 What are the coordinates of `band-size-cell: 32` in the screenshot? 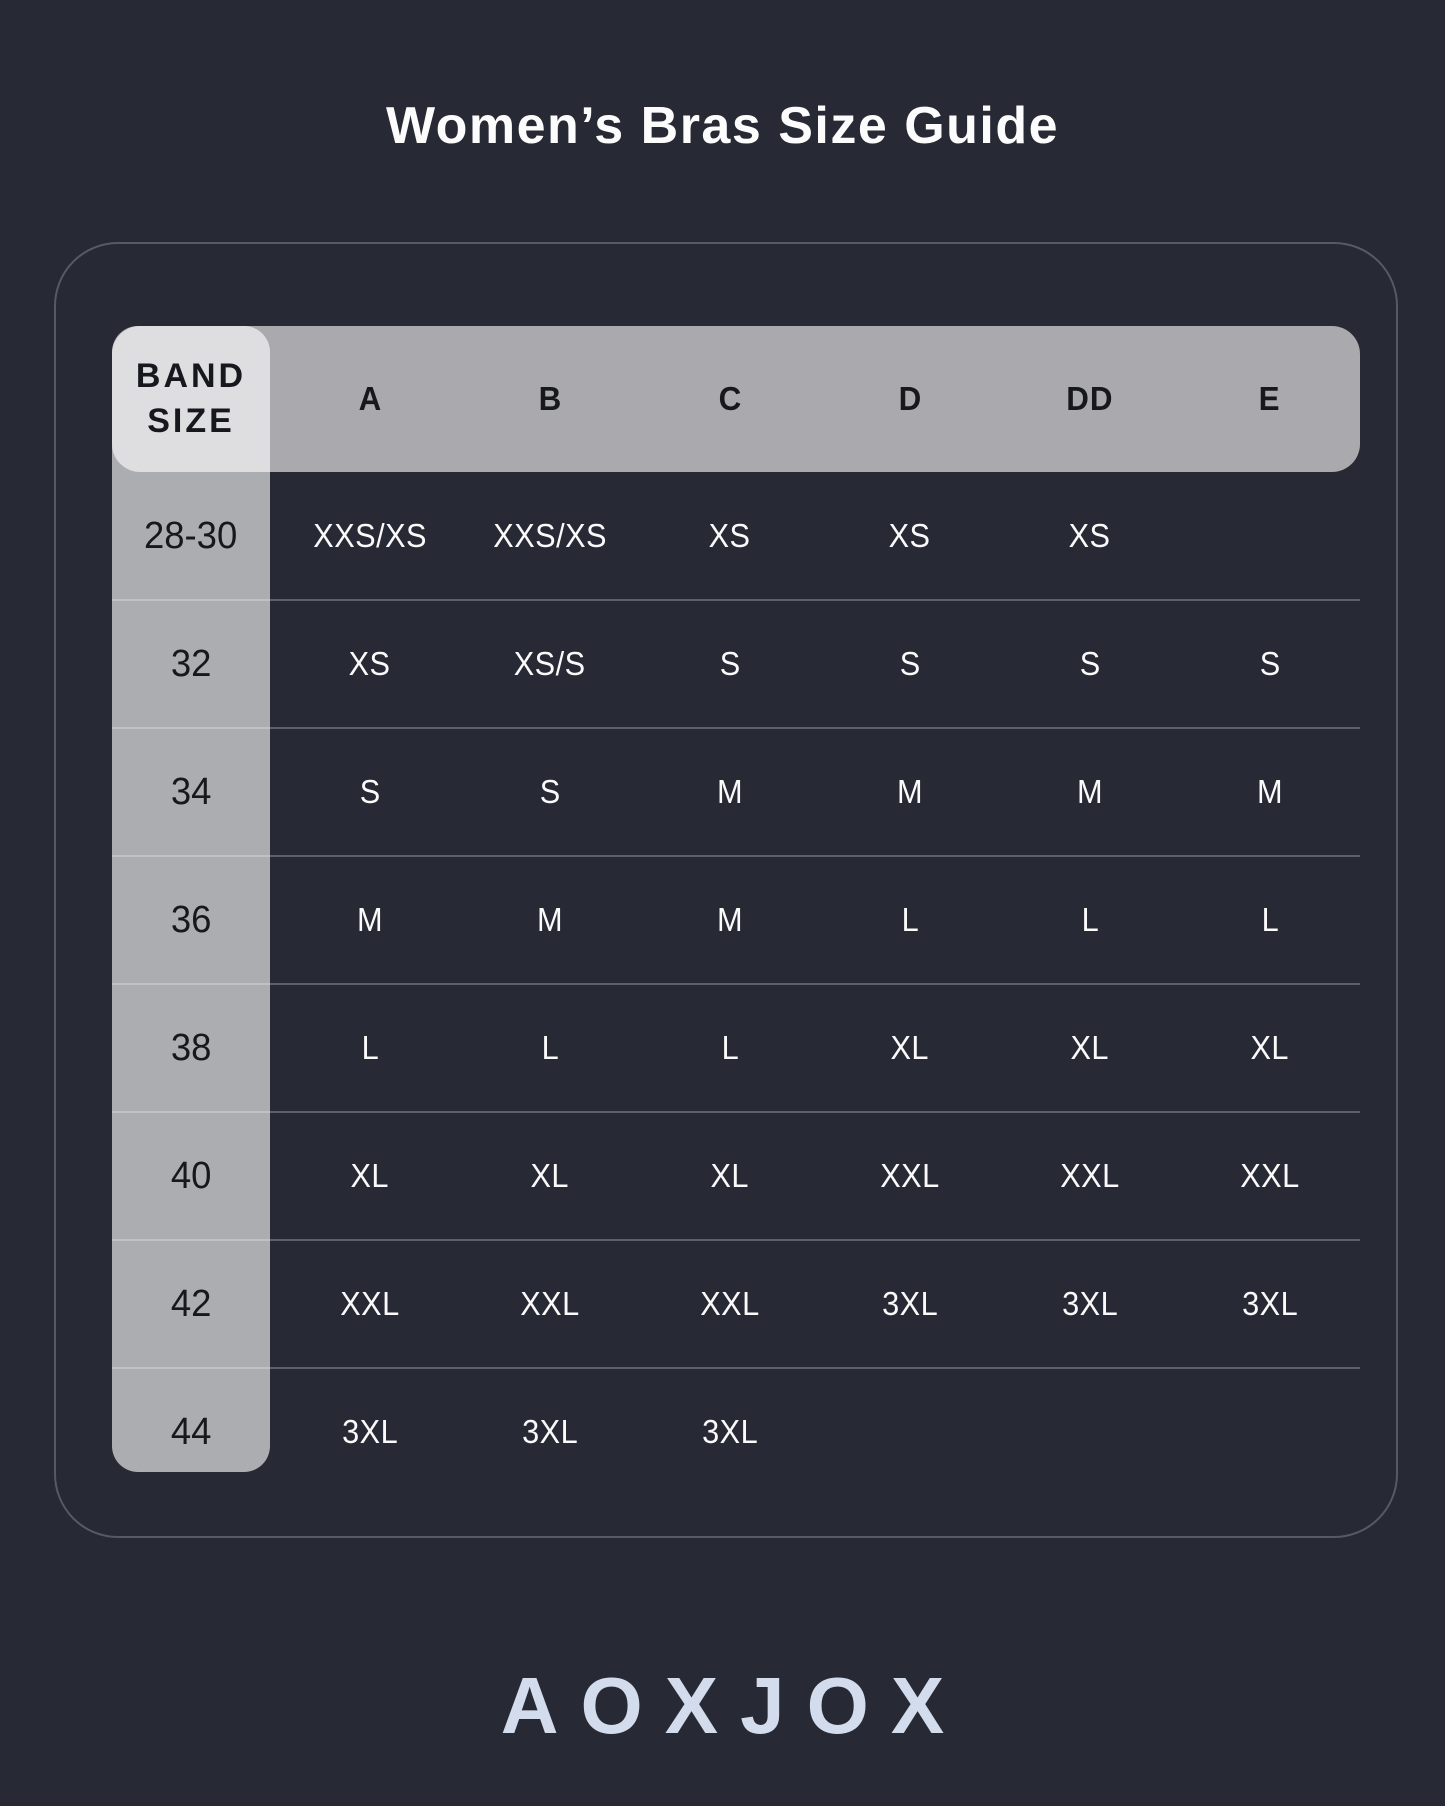 It's located at (191, 663).